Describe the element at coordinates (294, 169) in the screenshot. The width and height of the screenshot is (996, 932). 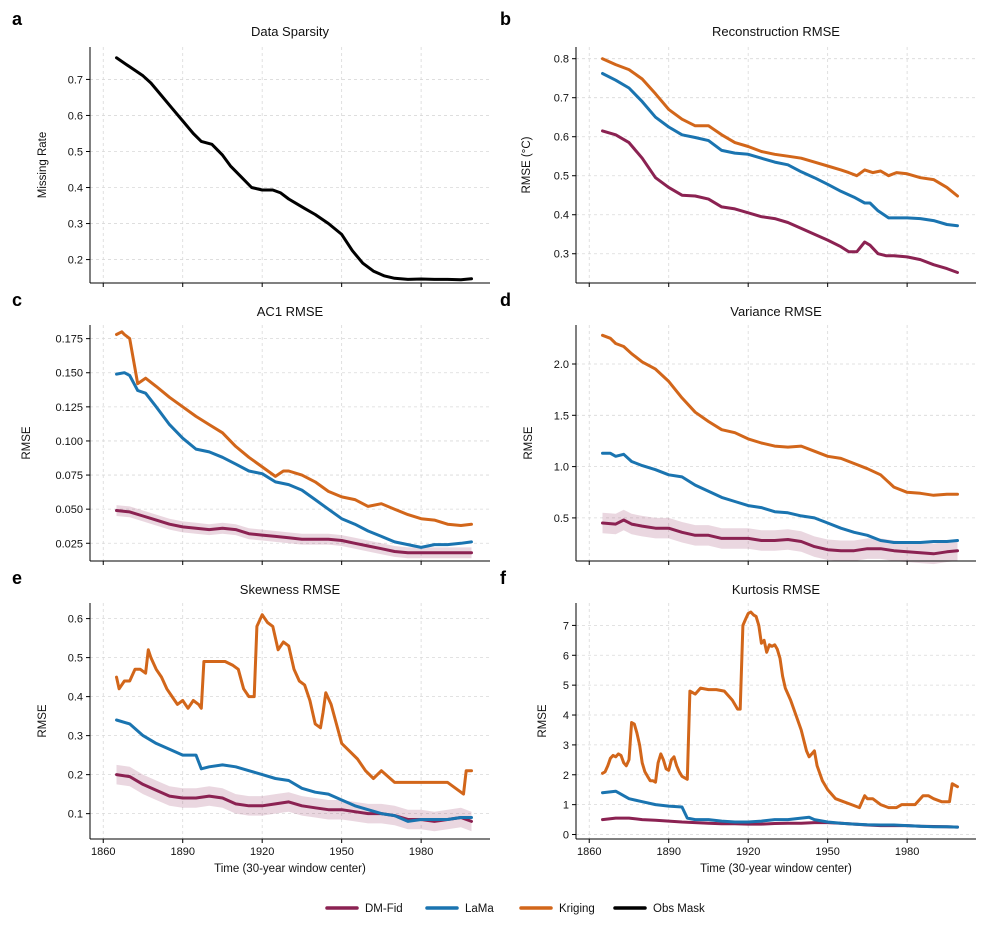
I see `series-line-a-obs-mask` at that location.